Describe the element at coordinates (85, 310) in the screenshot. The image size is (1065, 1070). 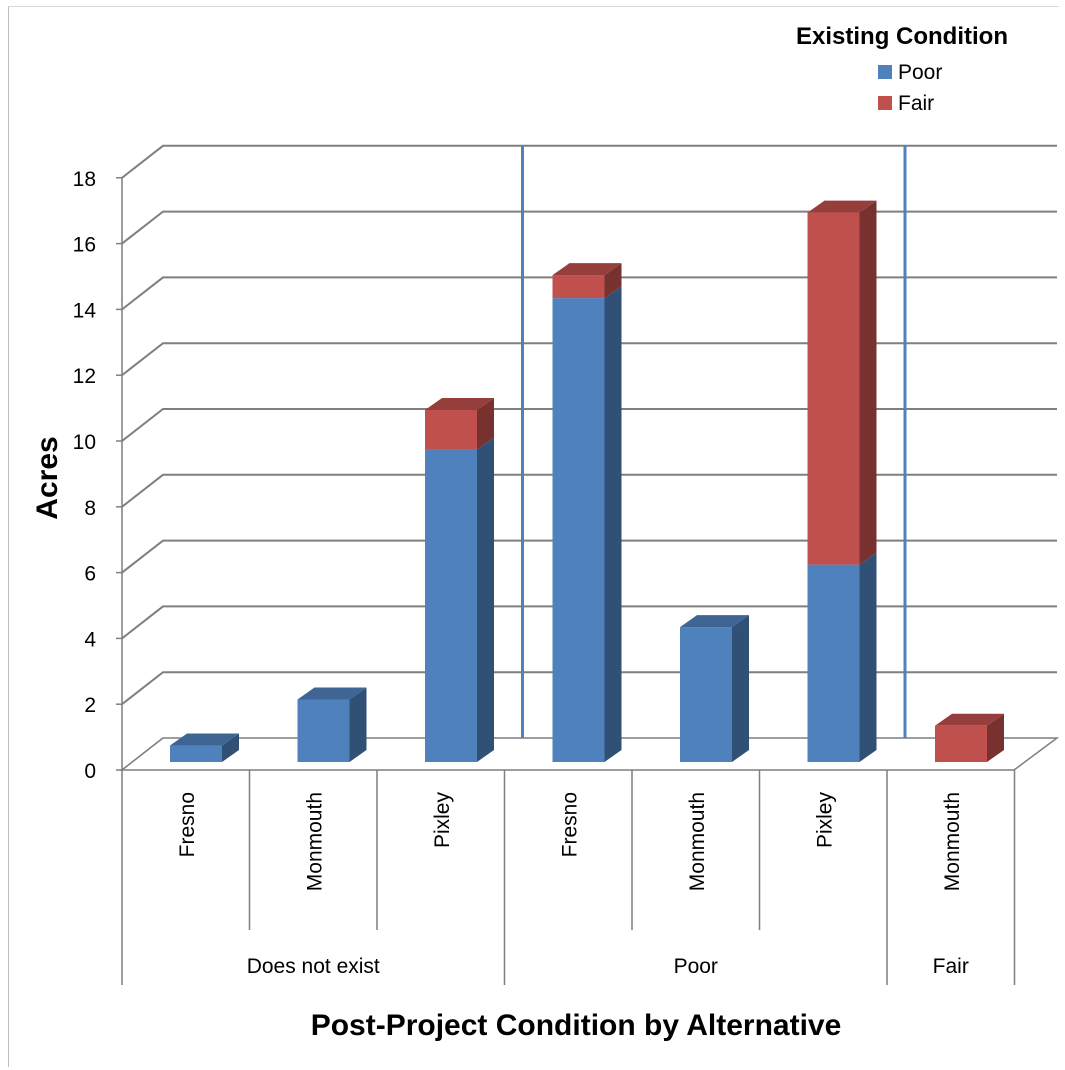
I see `y-tick-label-14: 14` at that location.